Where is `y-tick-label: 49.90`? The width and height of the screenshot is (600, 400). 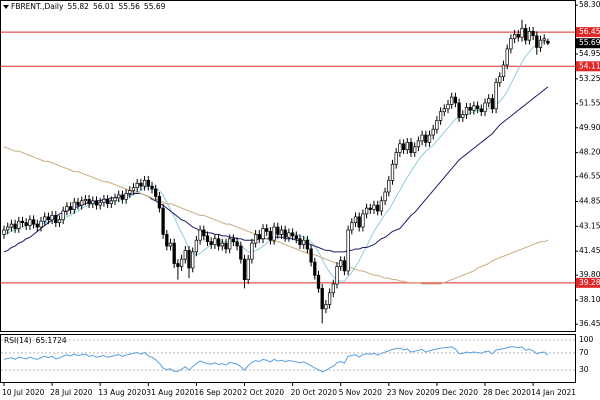
y-tick-label: 49.90 is located at coordinates (589, 127).